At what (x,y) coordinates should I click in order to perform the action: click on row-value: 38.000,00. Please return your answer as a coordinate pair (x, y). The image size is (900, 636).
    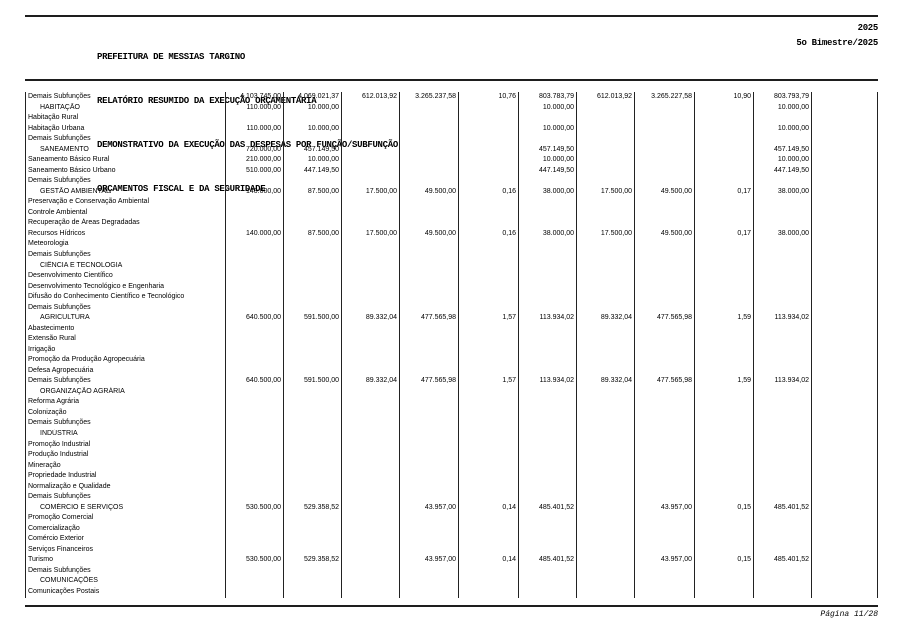
    Looking at the image, I should click on (782, 234).